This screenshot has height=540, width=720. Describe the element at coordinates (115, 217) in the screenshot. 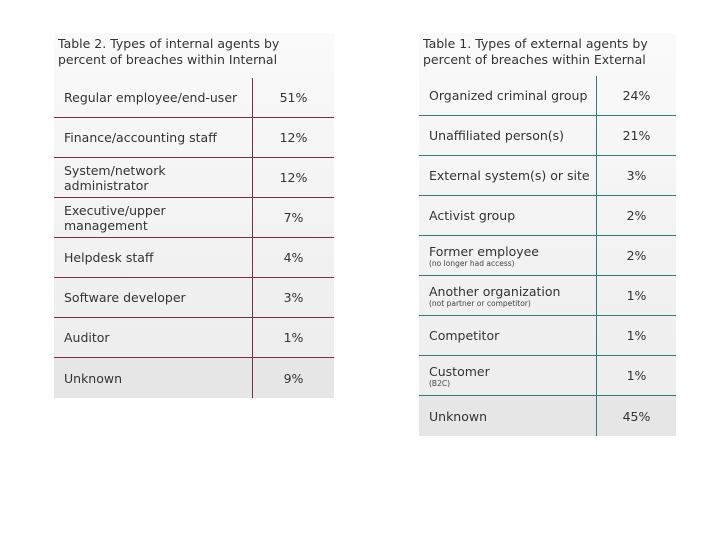

I see `row-label: Executive/upper management` at that location.